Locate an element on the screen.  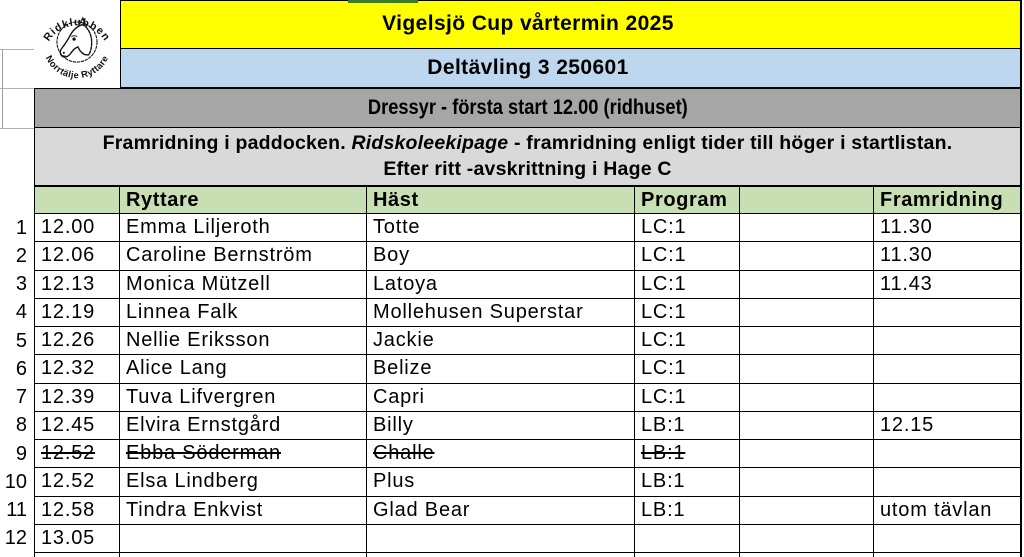
cell-hast: Boy is located at coordinates (501, 256).